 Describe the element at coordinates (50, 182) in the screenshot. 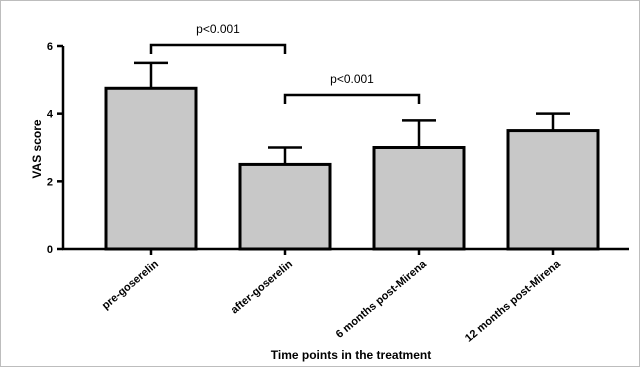

I see `y-tick-label-2: 2` at that location.